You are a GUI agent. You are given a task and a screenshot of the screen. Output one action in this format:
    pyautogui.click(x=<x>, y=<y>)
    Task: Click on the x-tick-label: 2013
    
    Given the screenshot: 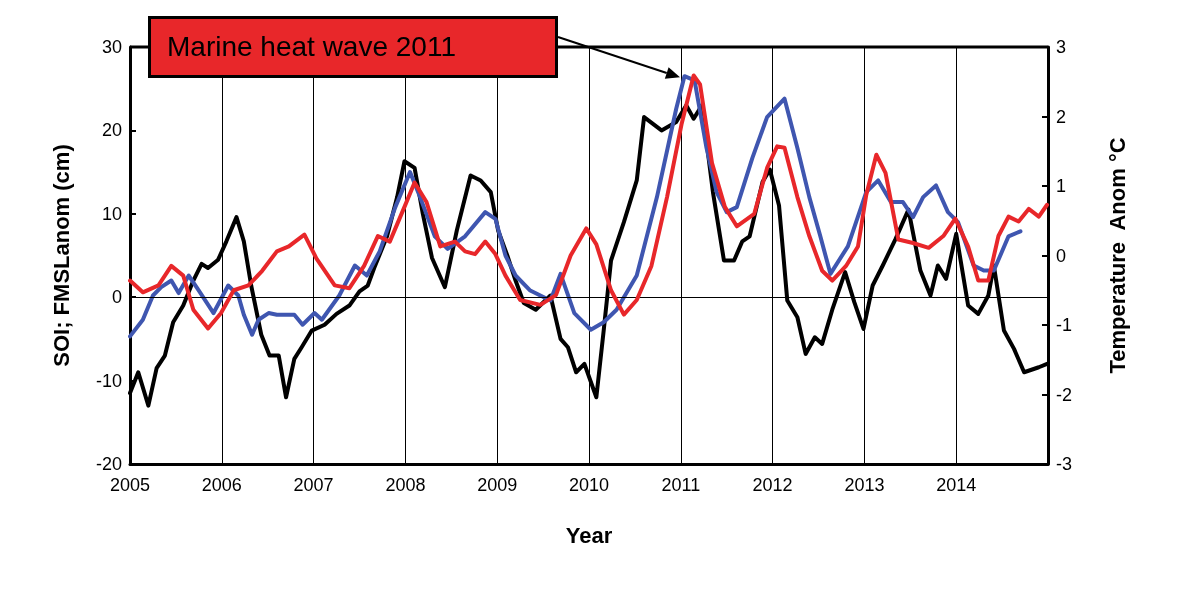 What is the action you would take?
    pyautogui.click(x=864, y=485)
    